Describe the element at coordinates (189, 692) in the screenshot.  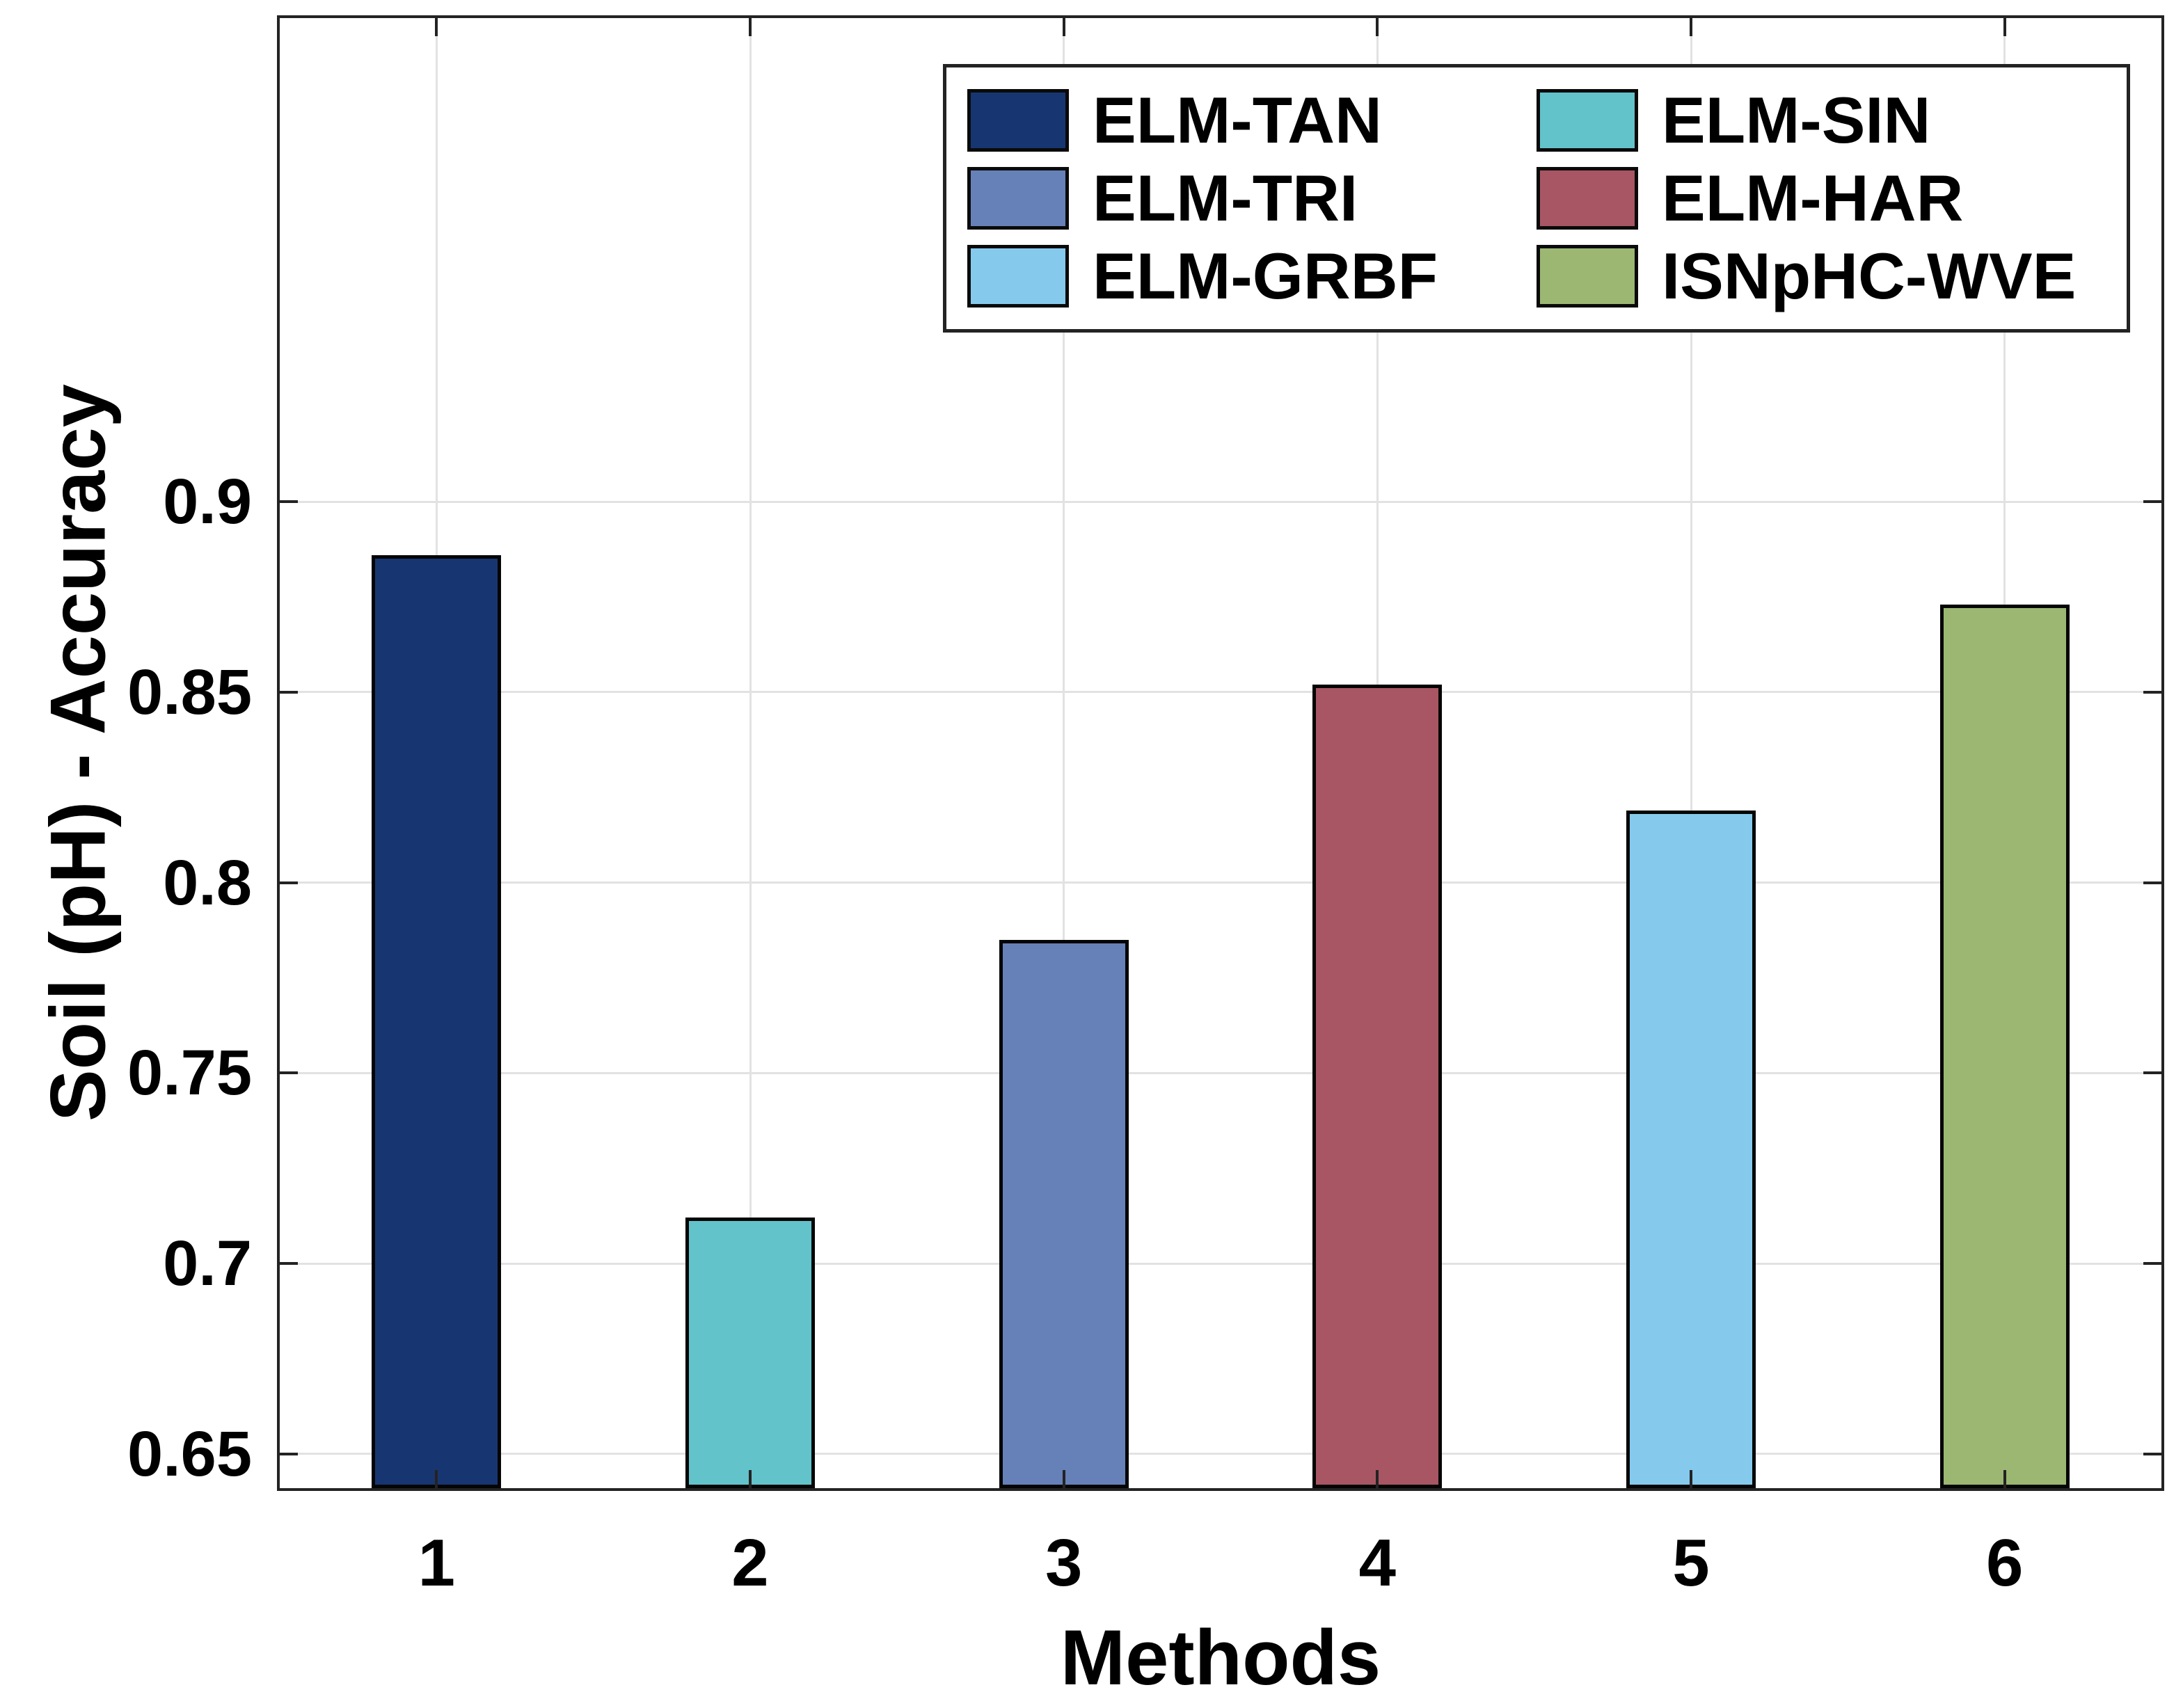
I see `y-tick-label: 0.85` at that location.